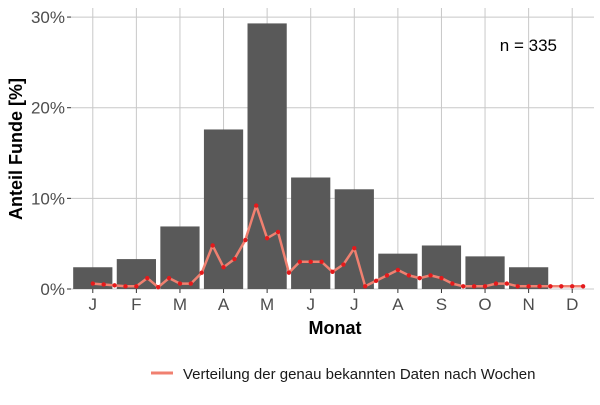  I want to click on y-tick-label: 20%, so click(48, 108).